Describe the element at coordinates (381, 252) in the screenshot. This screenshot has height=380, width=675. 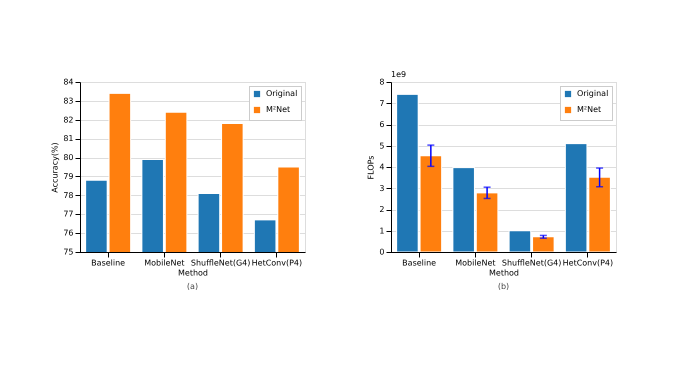
I see `y-tick-label: 0` at that location.